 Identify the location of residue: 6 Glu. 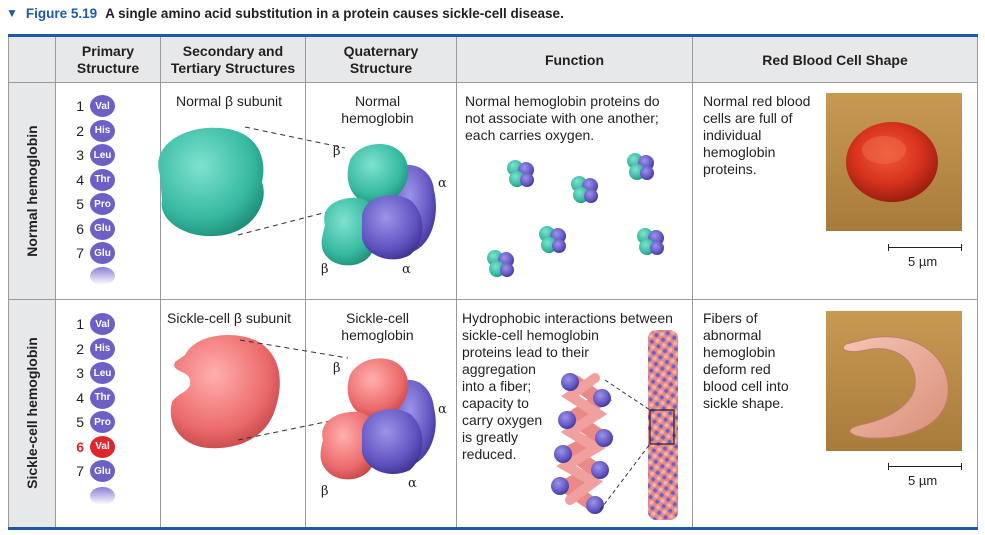
(97, 229).